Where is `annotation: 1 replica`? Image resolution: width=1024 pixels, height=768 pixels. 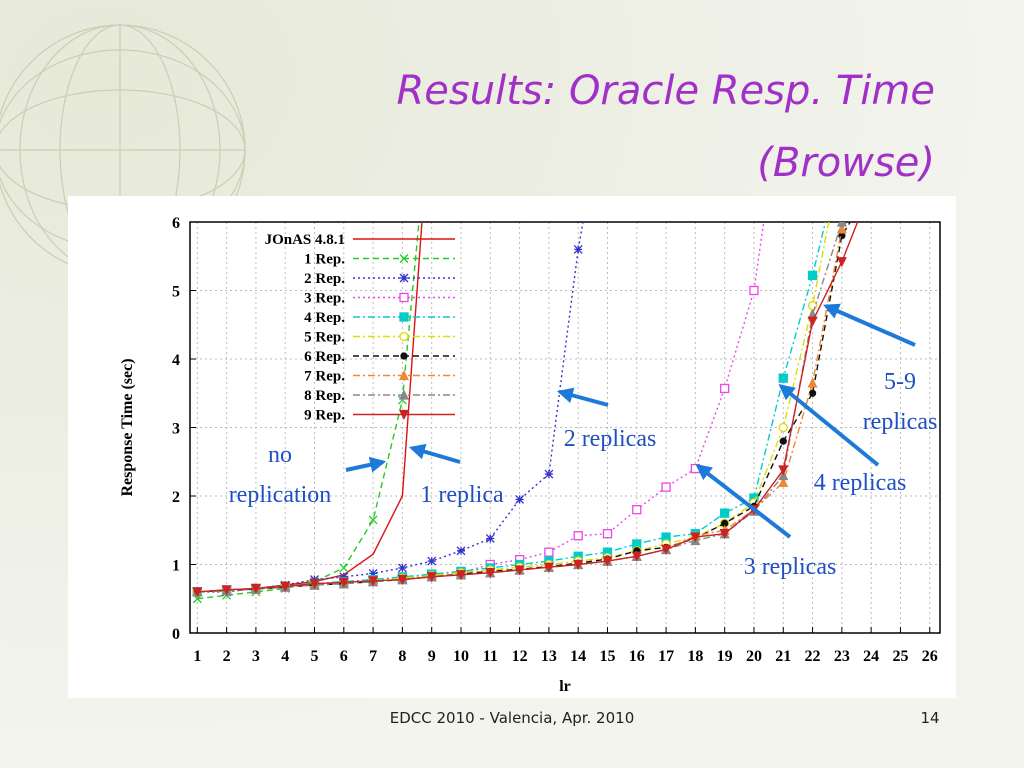
annotation: 1 replica is located at coordinates (462, 495).